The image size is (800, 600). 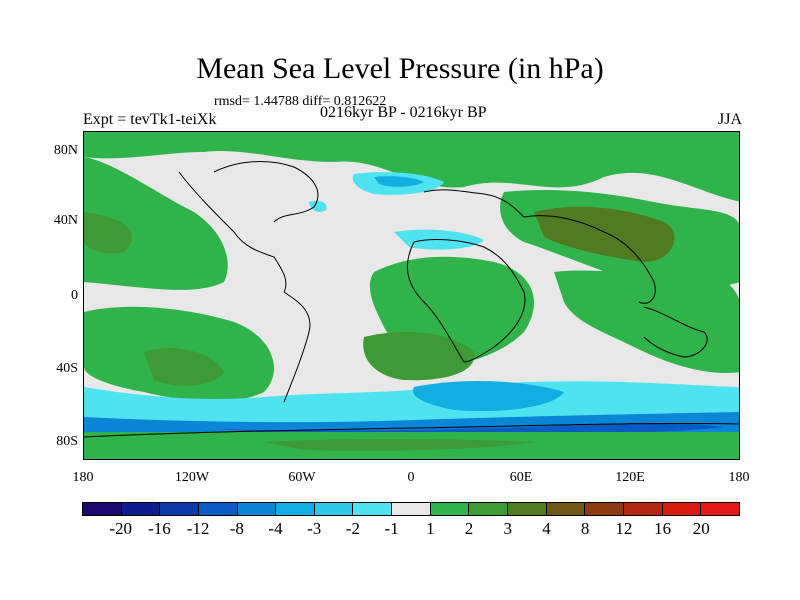 I want to click on colorbar-label: -8, so click(x=236, y=528).